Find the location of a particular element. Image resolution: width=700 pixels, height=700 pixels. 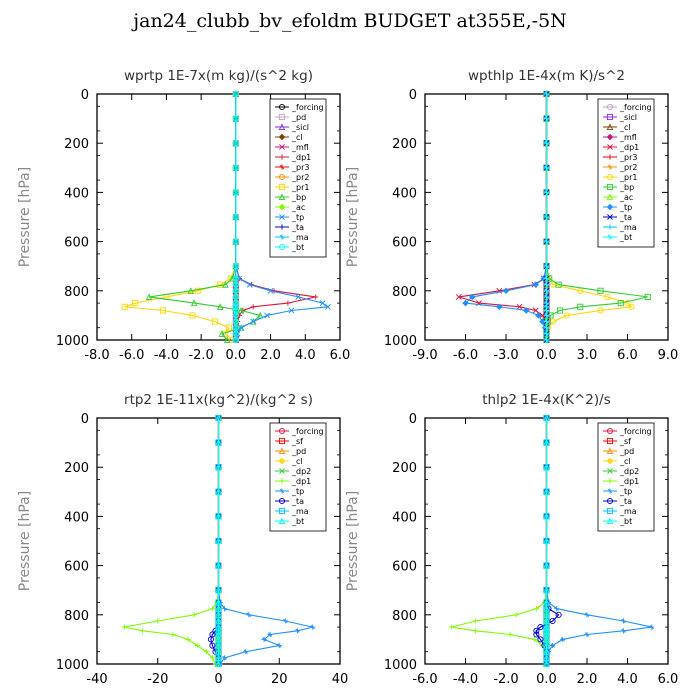

legend-label: _pd is located at coordinates (298, 451).